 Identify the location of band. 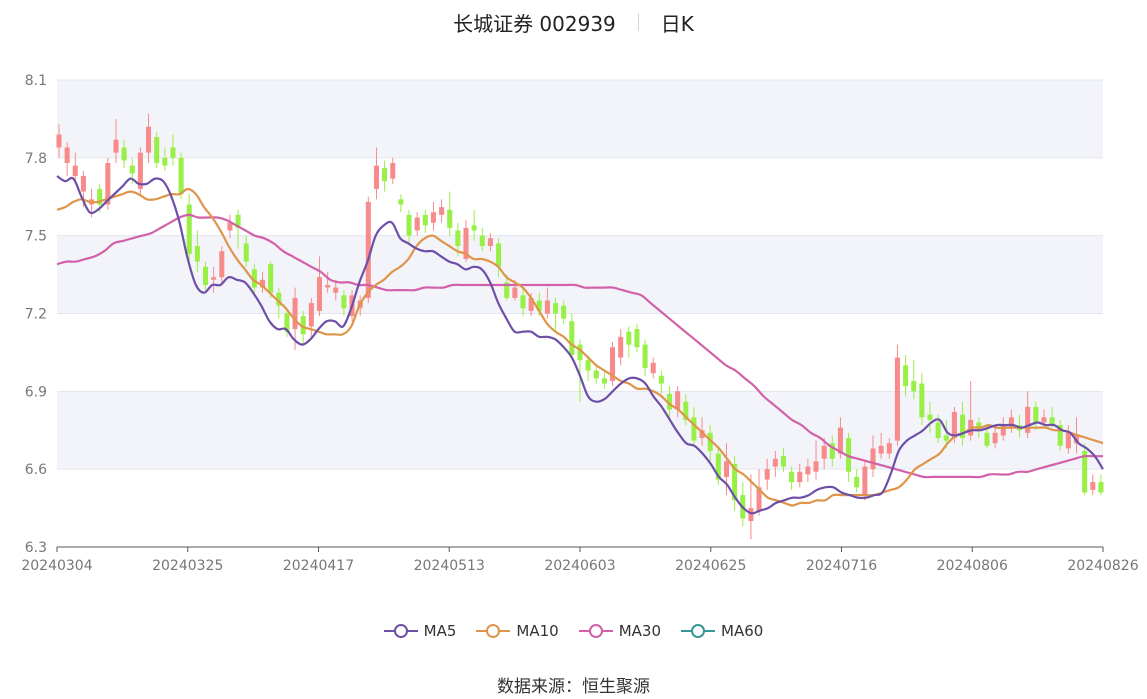
(580, 430).